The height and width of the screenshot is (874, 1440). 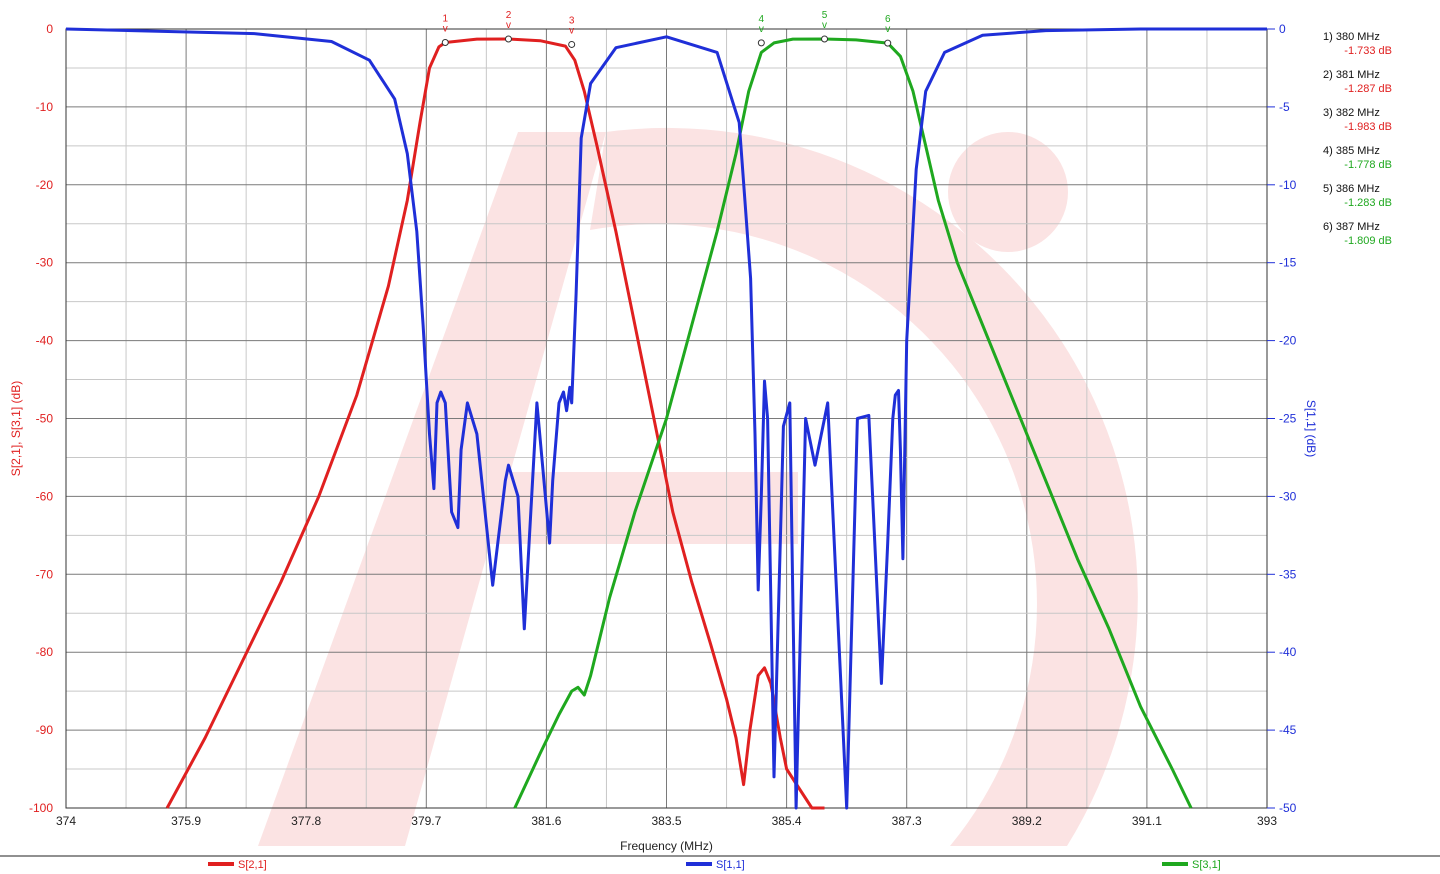 I want to click on marker-readout-value: -1.809 dB, so click(x=1368, y=241).